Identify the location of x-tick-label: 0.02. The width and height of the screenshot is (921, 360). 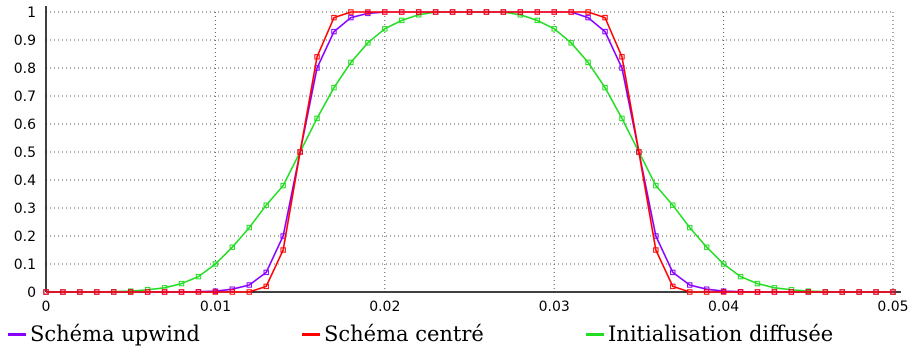
(384, 307).